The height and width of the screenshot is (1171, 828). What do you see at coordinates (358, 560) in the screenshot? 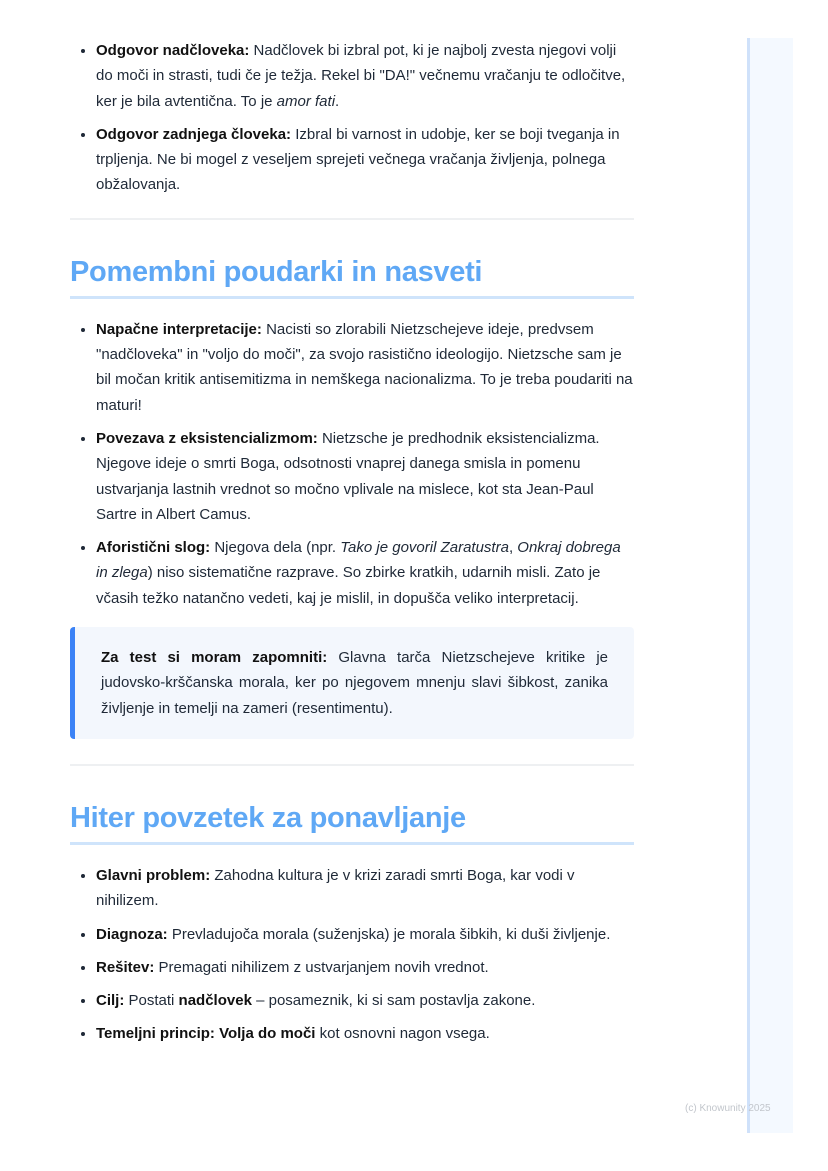
I see `item-italic: Onkraj dobrega in zlega` at bounding box center [358, 560].